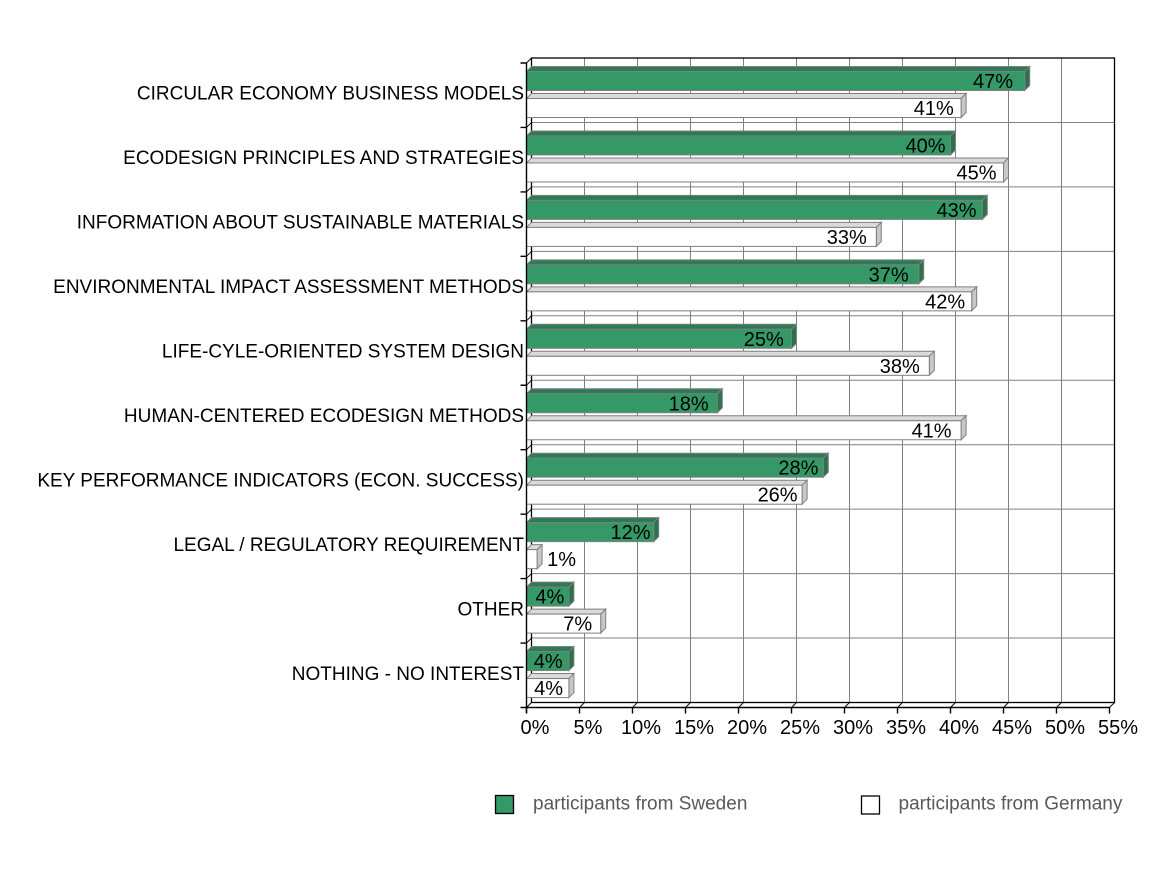 The image size is (1170, 875). Describe the element at coordinates (900, 367) in the screenshot. I see `svg-text: 38%` at that location.